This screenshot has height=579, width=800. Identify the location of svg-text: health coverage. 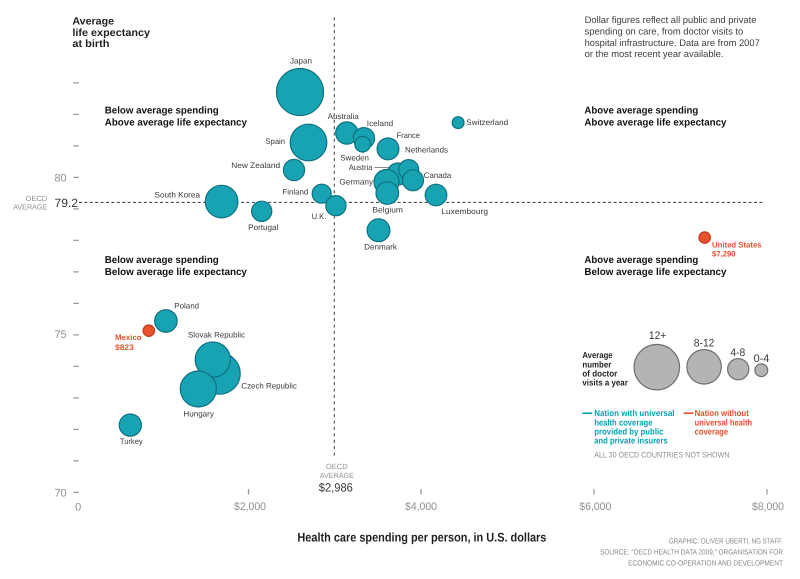
(623, 422).